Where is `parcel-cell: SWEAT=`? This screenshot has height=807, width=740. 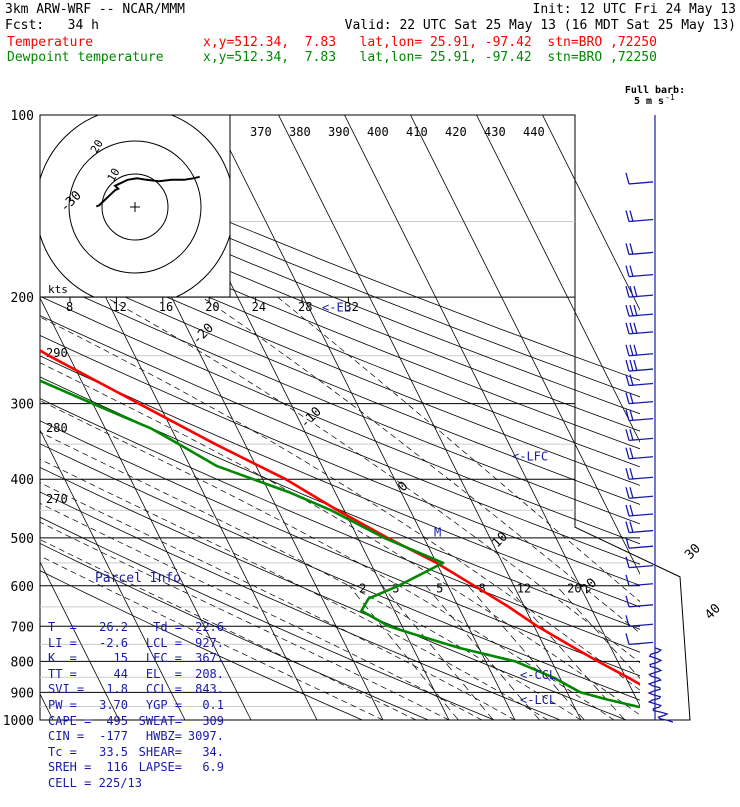
parcel-cell: SWEAT= is located at coordinates (155, 722).